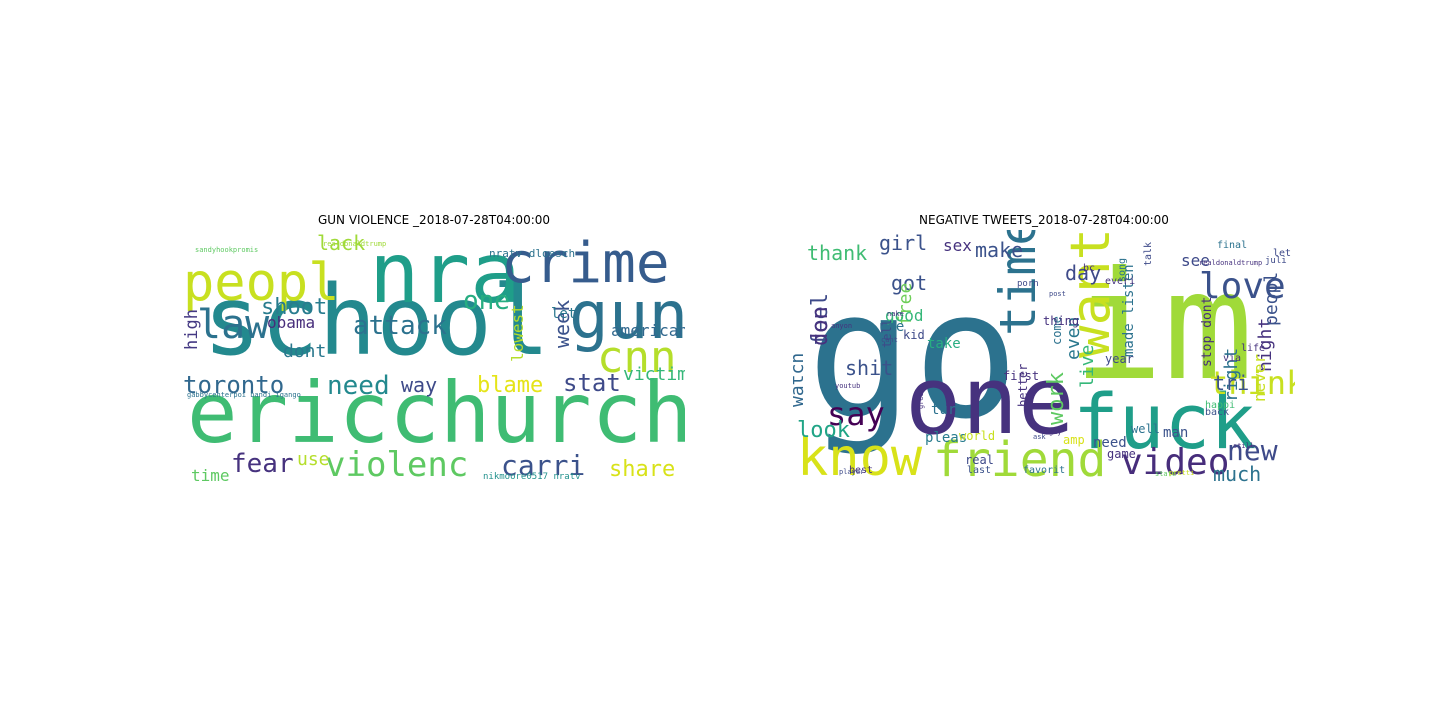  Describe the element at coordinates (860, 455) in the screenshot. I see `cloud-word: know` at that location.